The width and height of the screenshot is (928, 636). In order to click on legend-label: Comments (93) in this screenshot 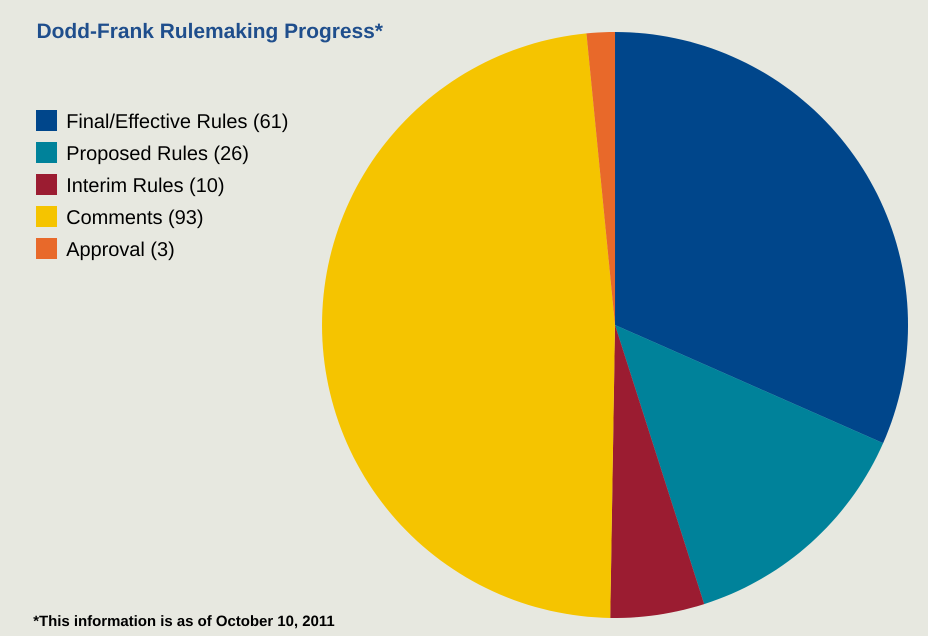, I will do `click(134, 219)`.